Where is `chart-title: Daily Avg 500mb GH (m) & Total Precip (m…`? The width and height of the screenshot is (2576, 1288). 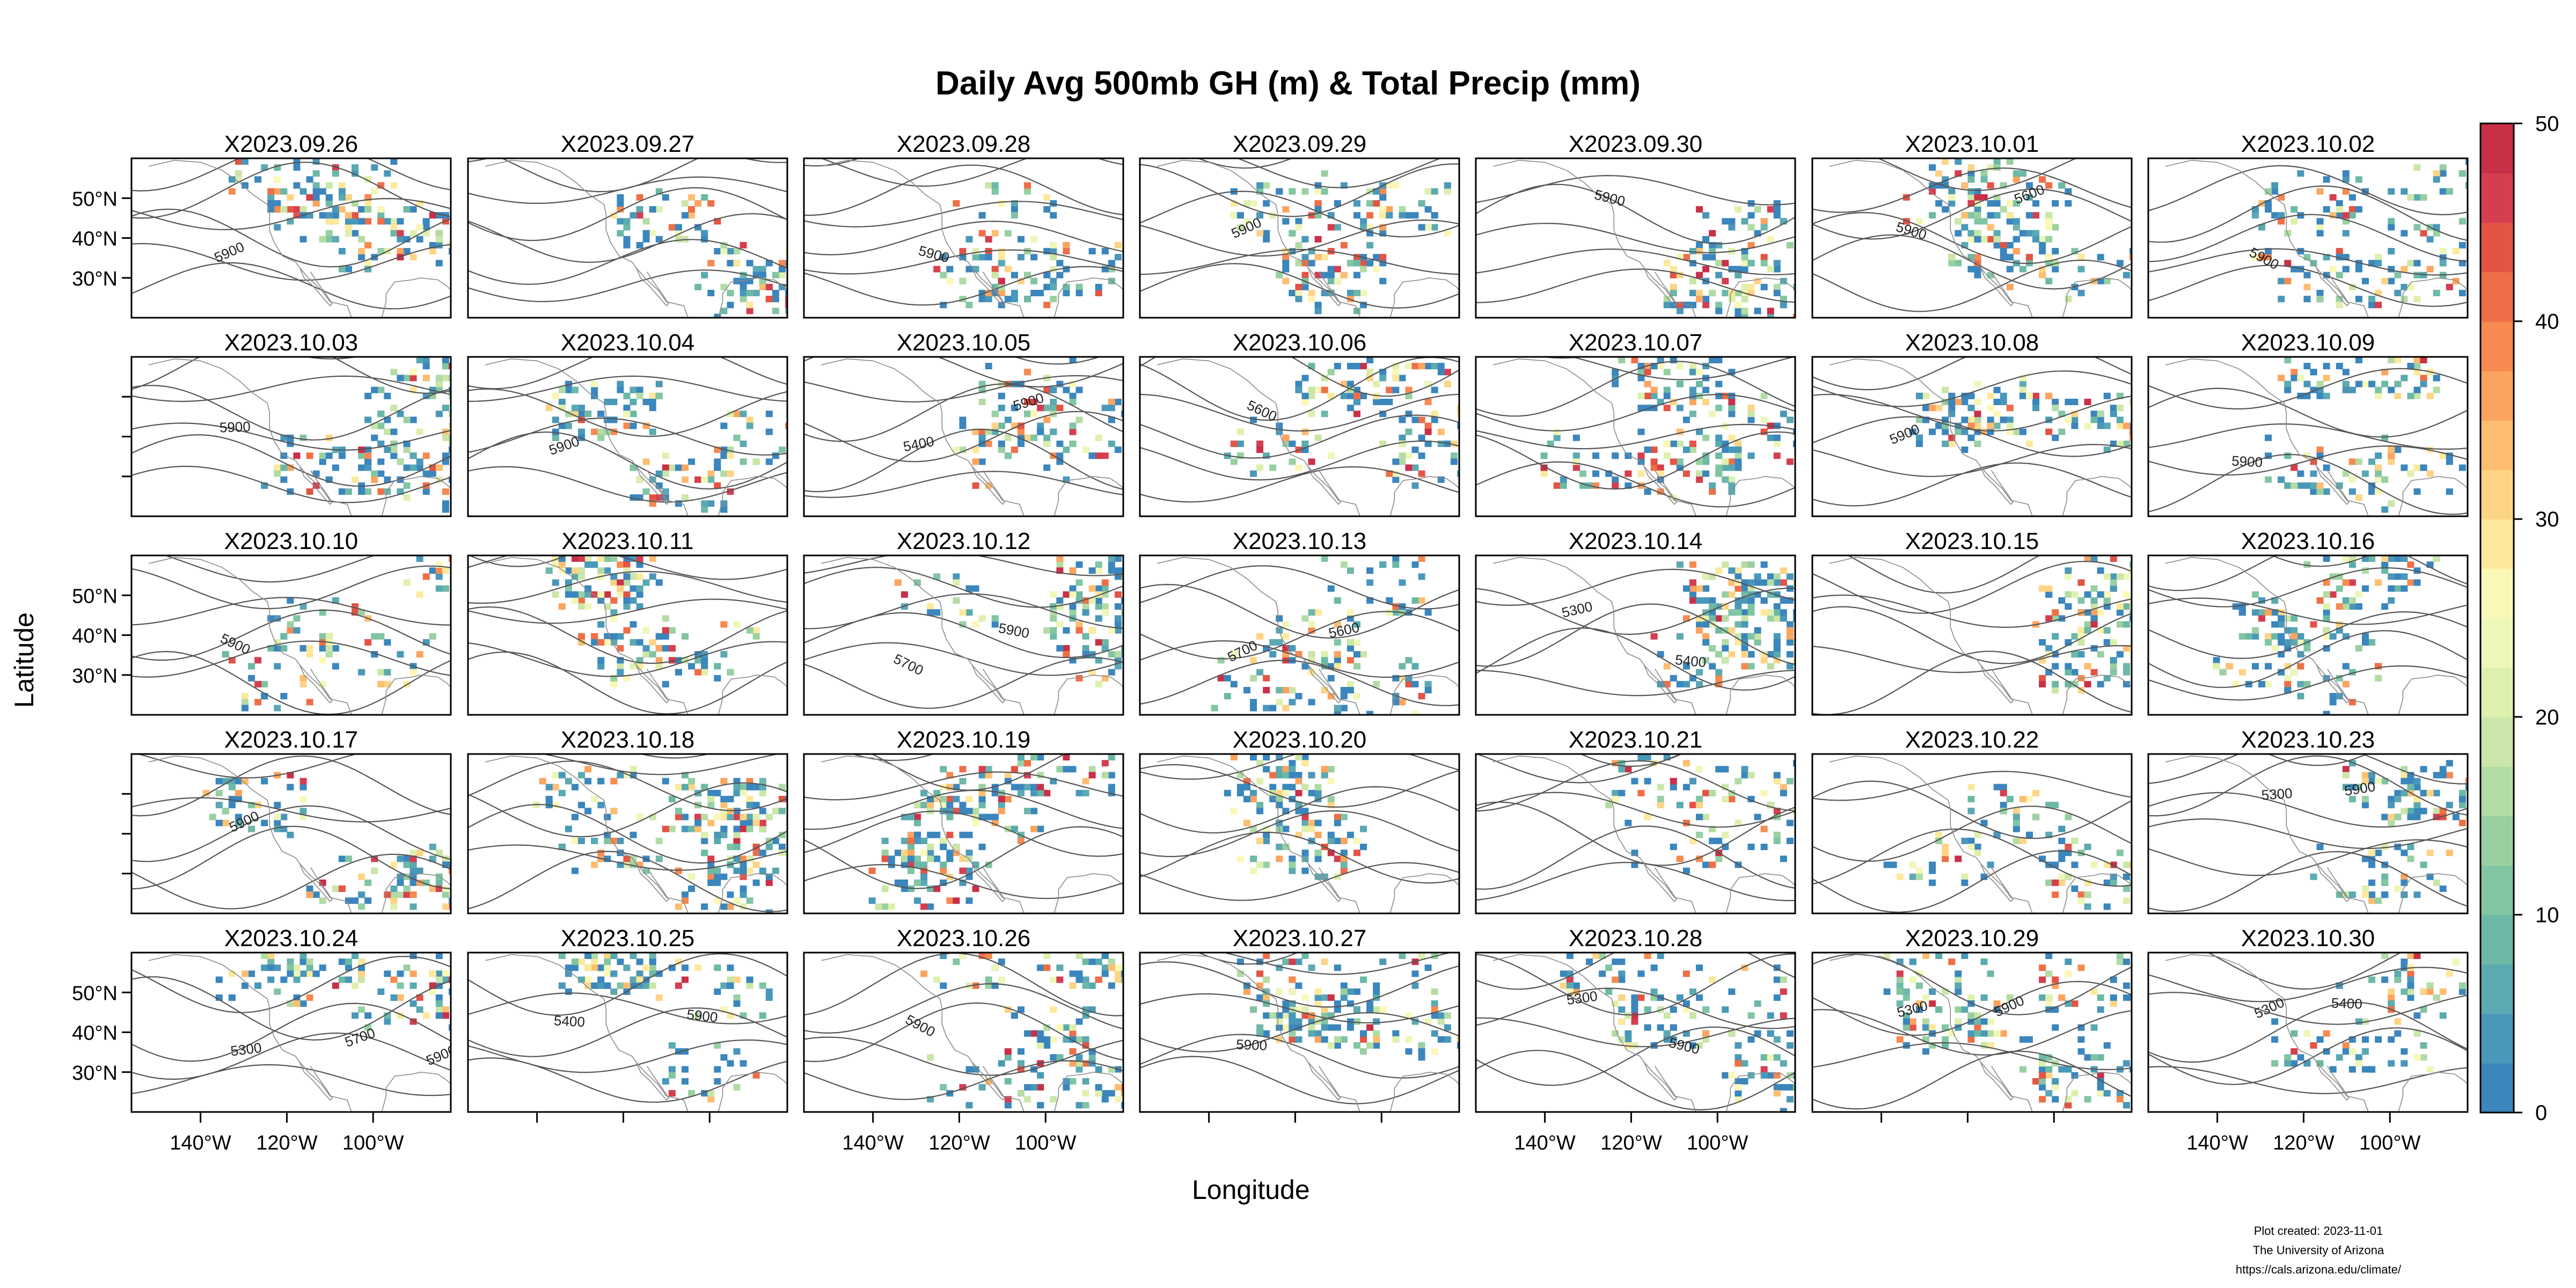 chart-title: Daily Avg 500mb GH (m) & Total Precip (m… is located at coordinates (1288, 83).